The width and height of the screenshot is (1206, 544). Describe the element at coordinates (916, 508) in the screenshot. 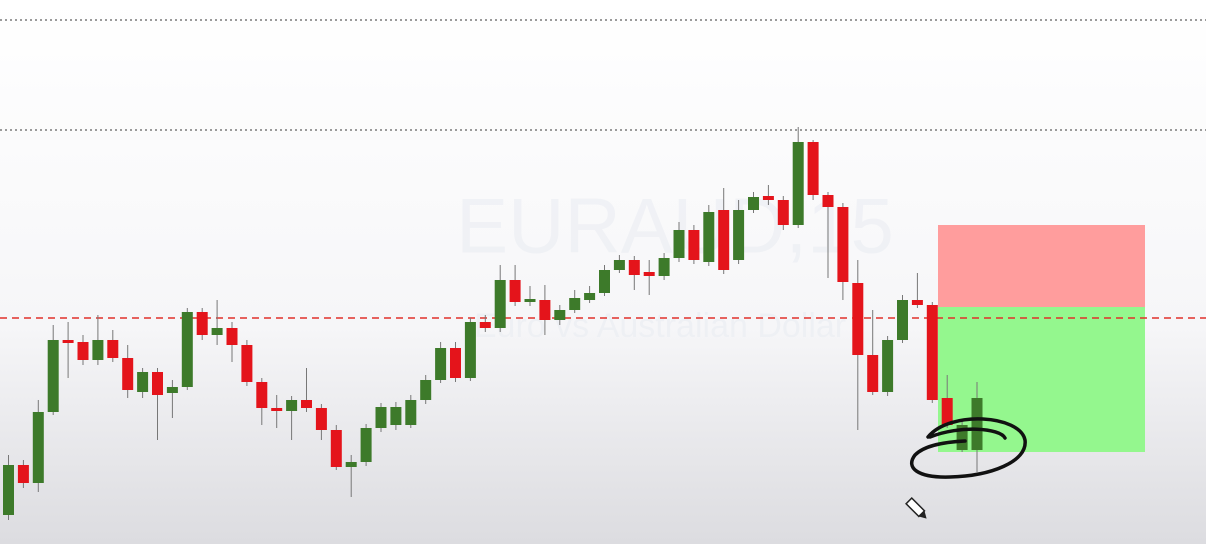

I see `pen-cursor` at that location.